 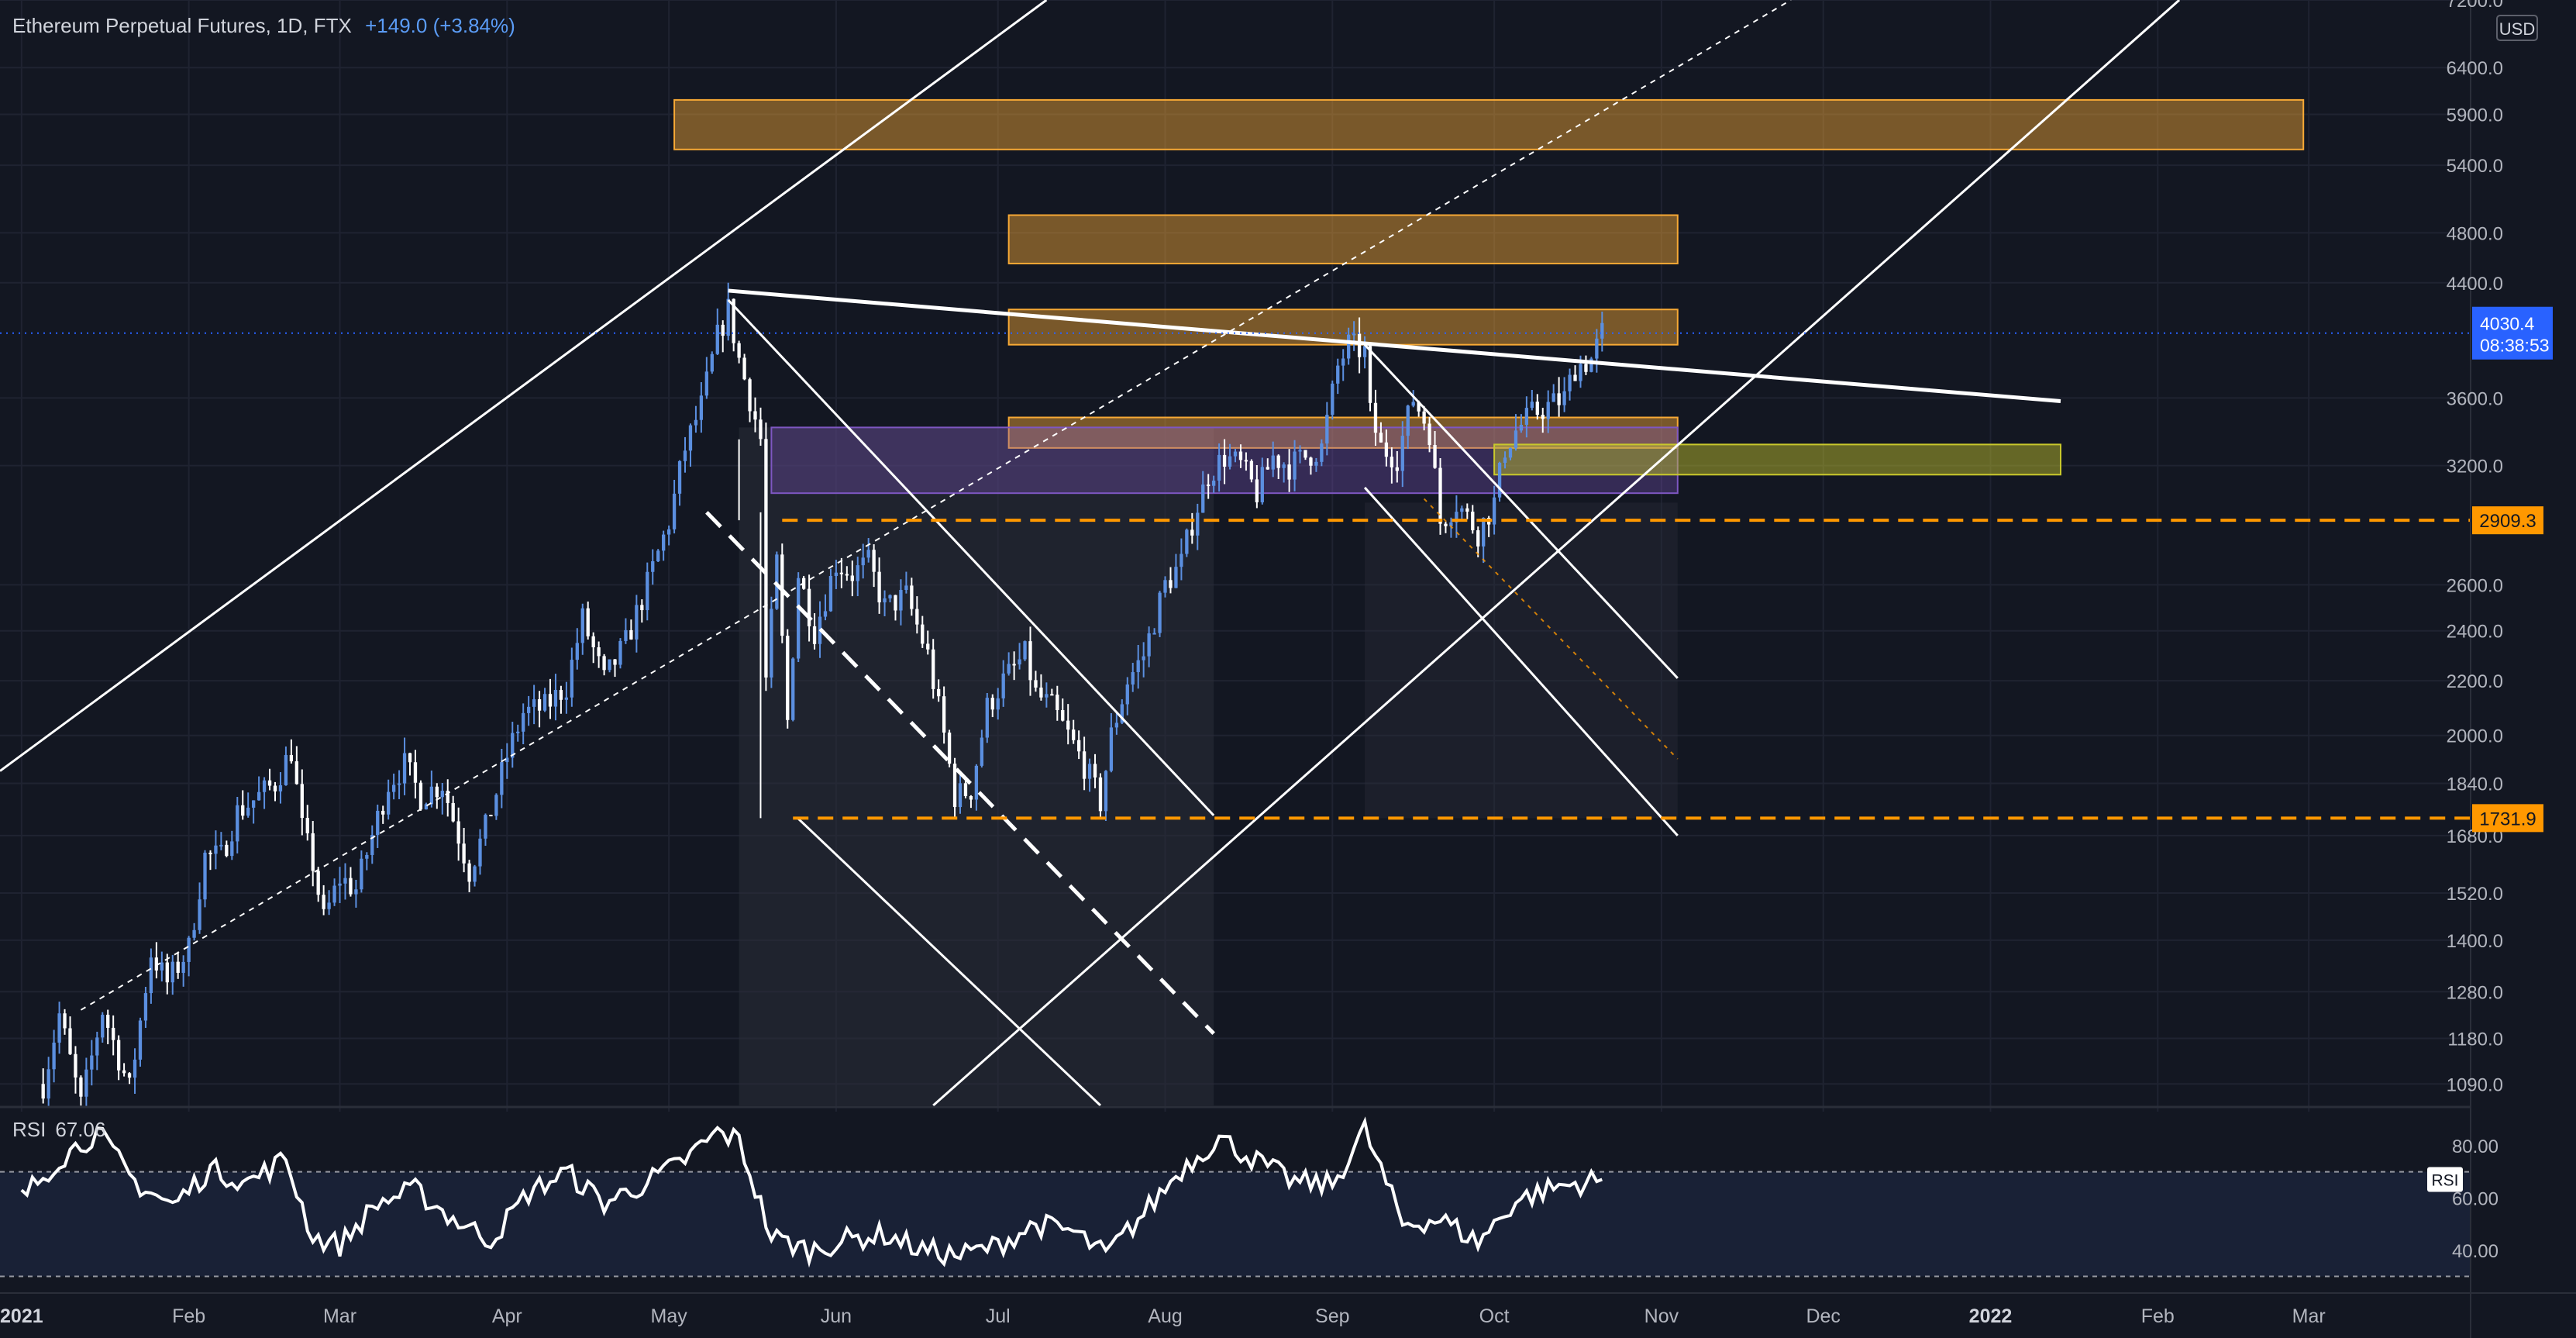 What do you see at coordinates (1494, 1316) in the screenshot?
I see `time-tick-label: Oct` at bounding box center [1494, 1316].